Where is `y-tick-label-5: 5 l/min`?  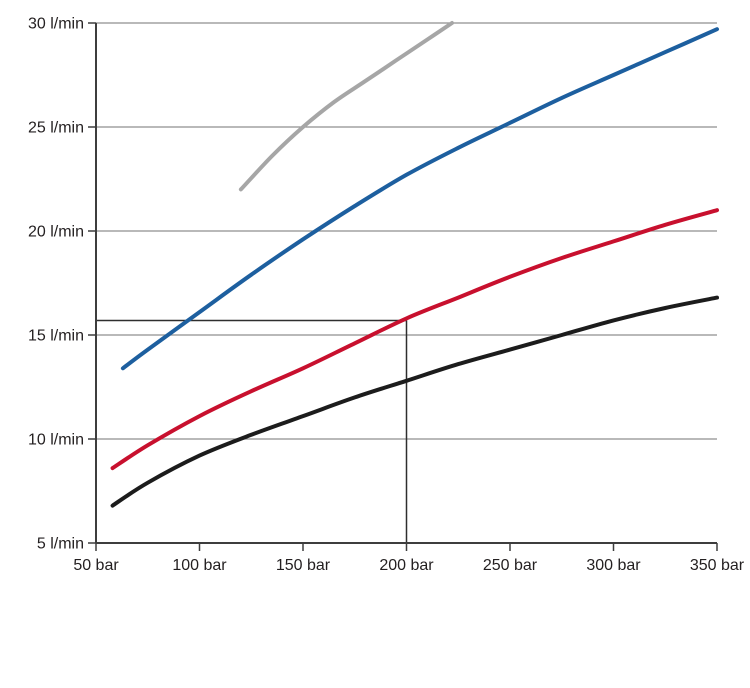 y-tick-label-5: 5 l/min is located at coordinates (60, 544).